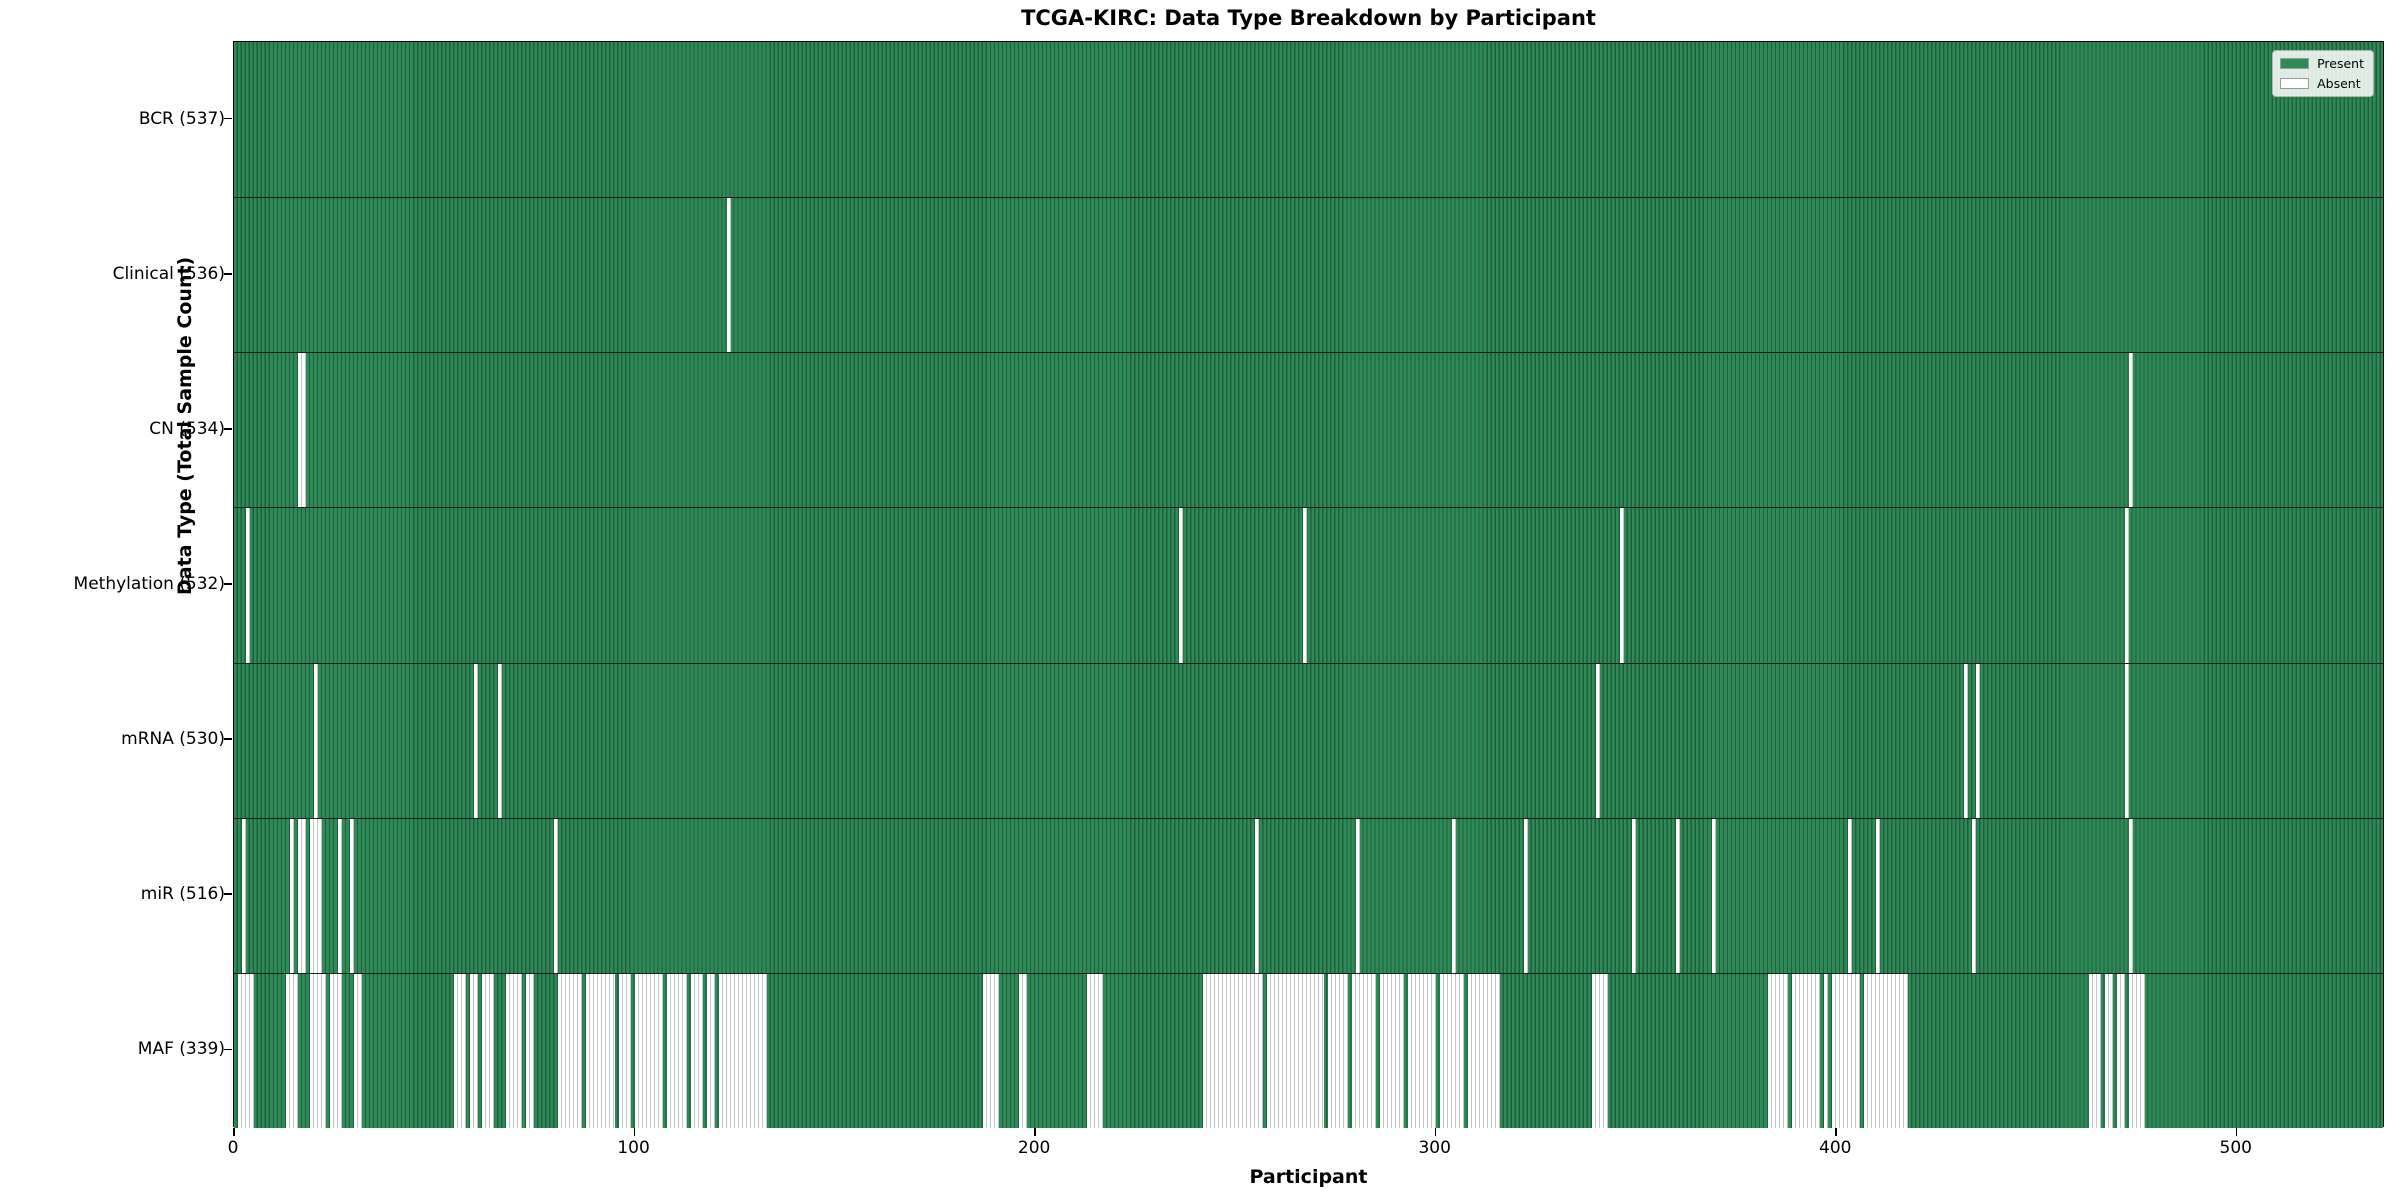 The width and height of the screenshot is (2400, 1200). What do you see at coordinates (173, 739) in the screenshot?
I see `y-tick-label: mRNA (530)` at bounding box center [173, 739].